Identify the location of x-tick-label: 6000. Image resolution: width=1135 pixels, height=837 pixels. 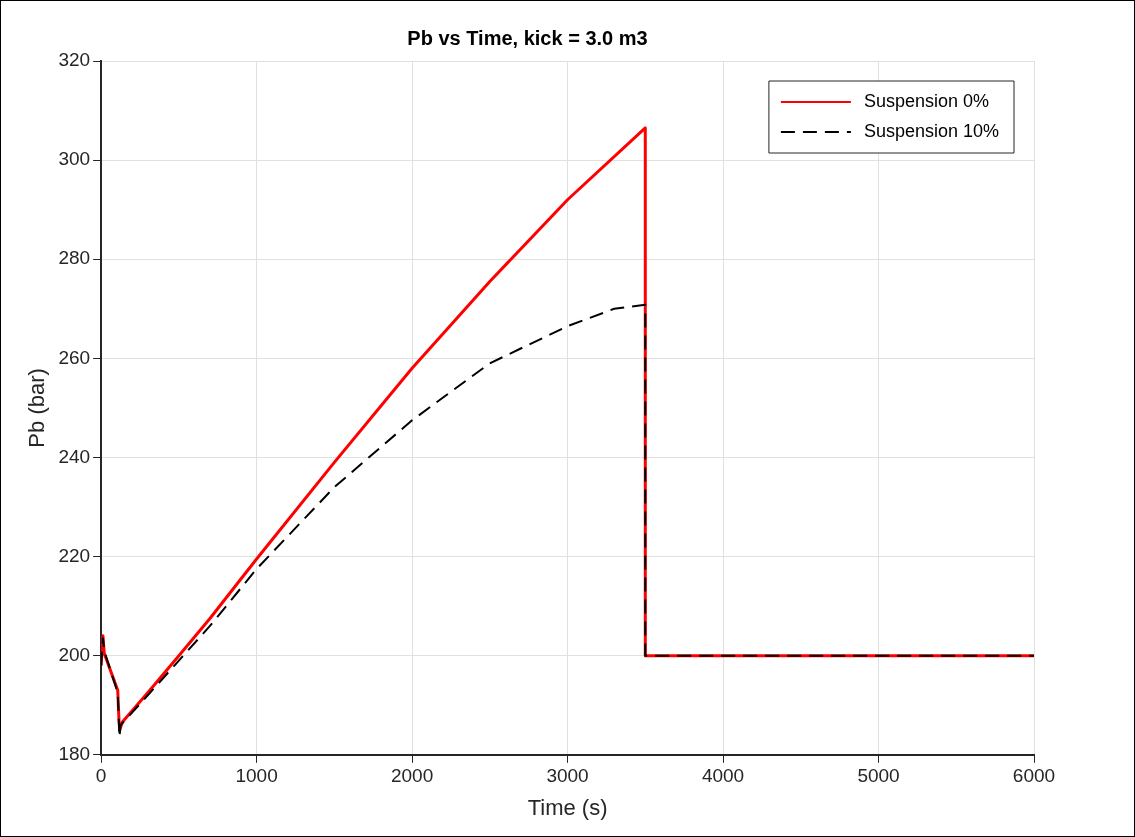
(1034, 776).